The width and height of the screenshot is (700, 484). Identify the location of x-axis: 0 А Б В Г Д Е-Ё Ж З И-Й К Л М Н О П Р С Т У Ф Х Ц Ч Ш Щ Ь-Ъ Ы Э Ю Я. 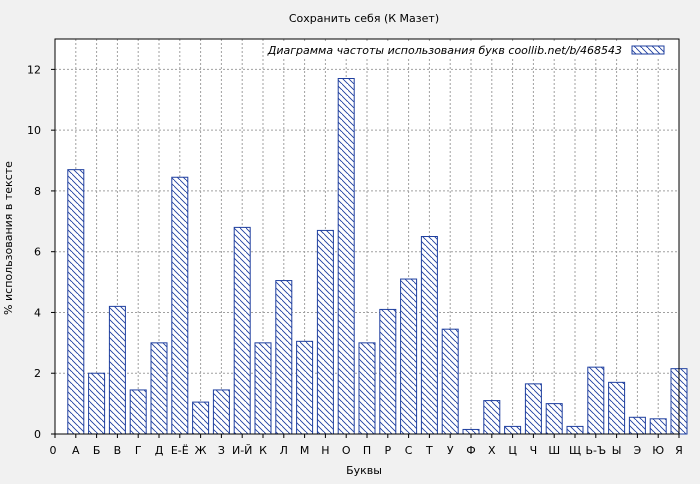
(366, 445).